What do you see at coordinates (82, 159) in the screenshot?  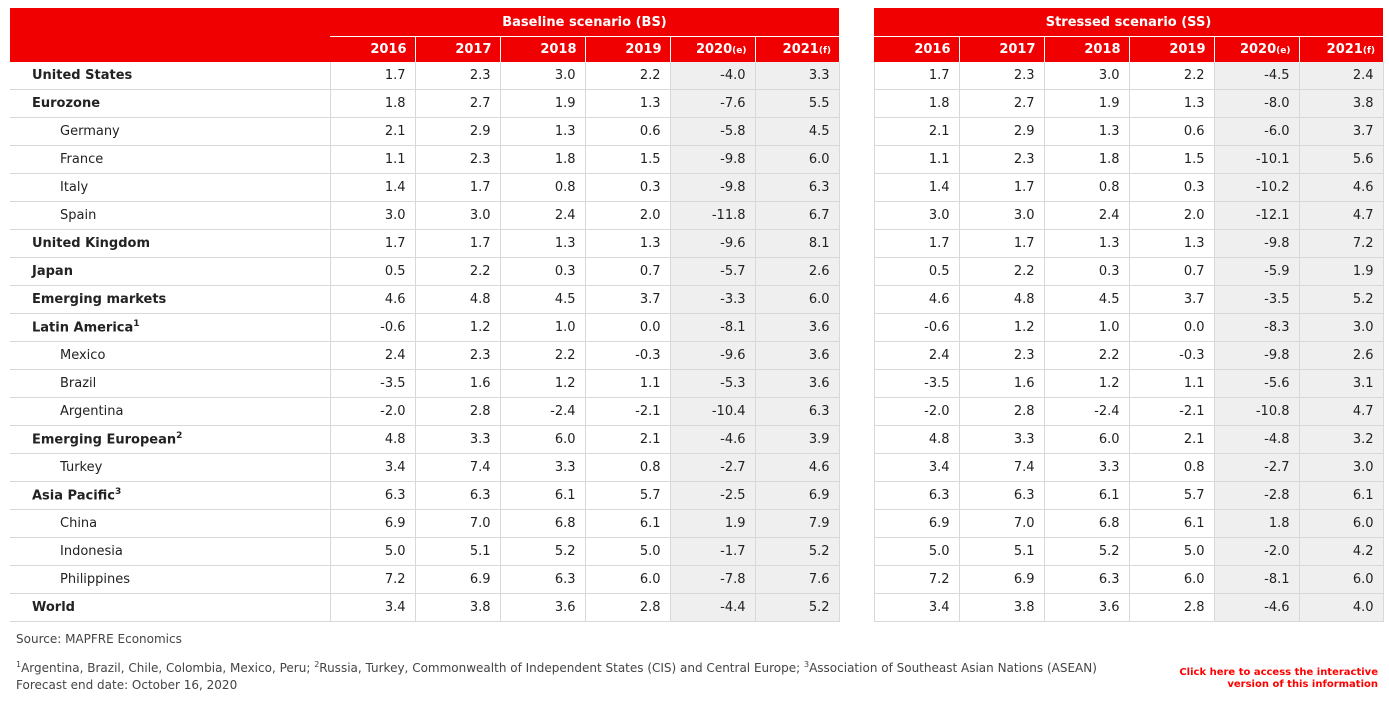 I see `region-label: France` at bounding box center [82, 159].